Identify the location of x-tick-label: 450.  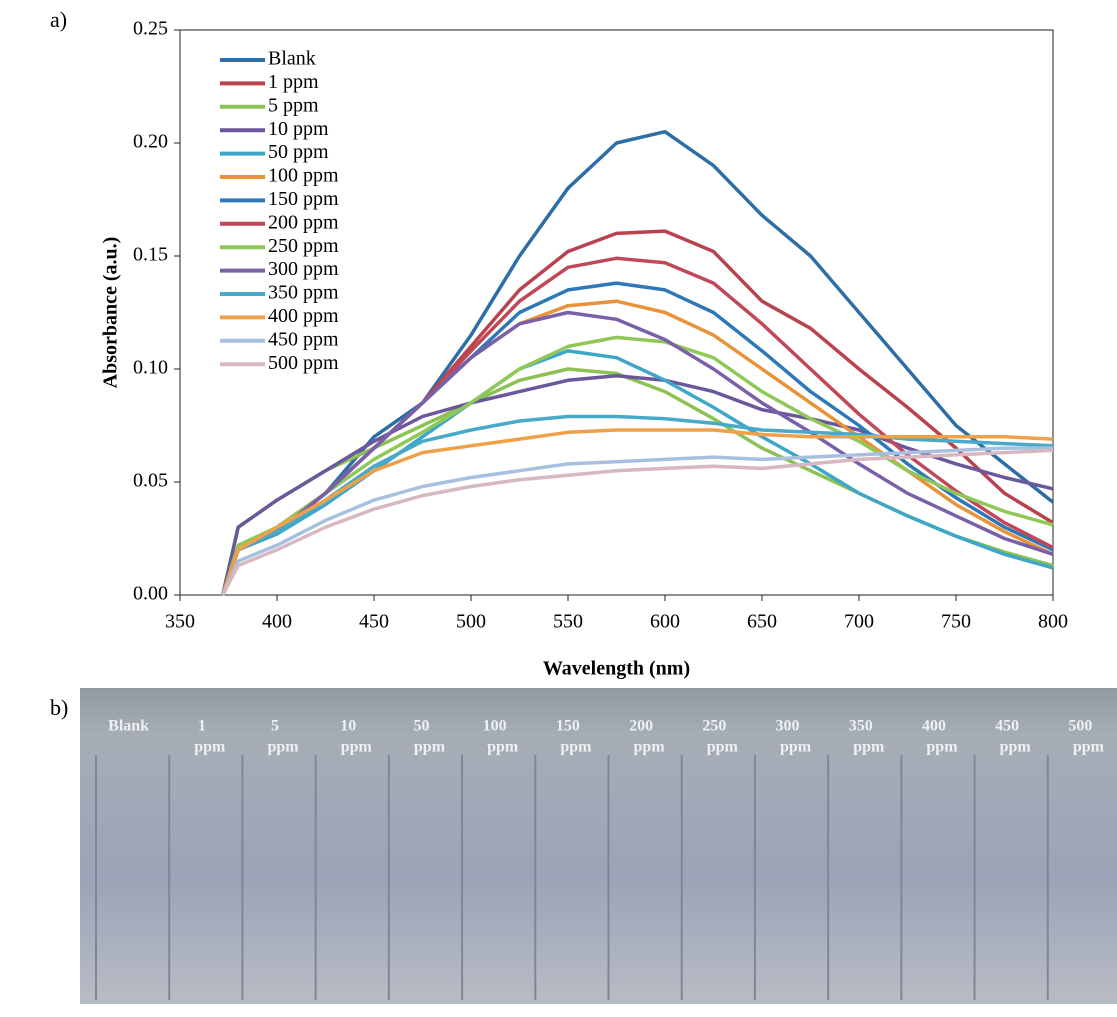
(374, 622).